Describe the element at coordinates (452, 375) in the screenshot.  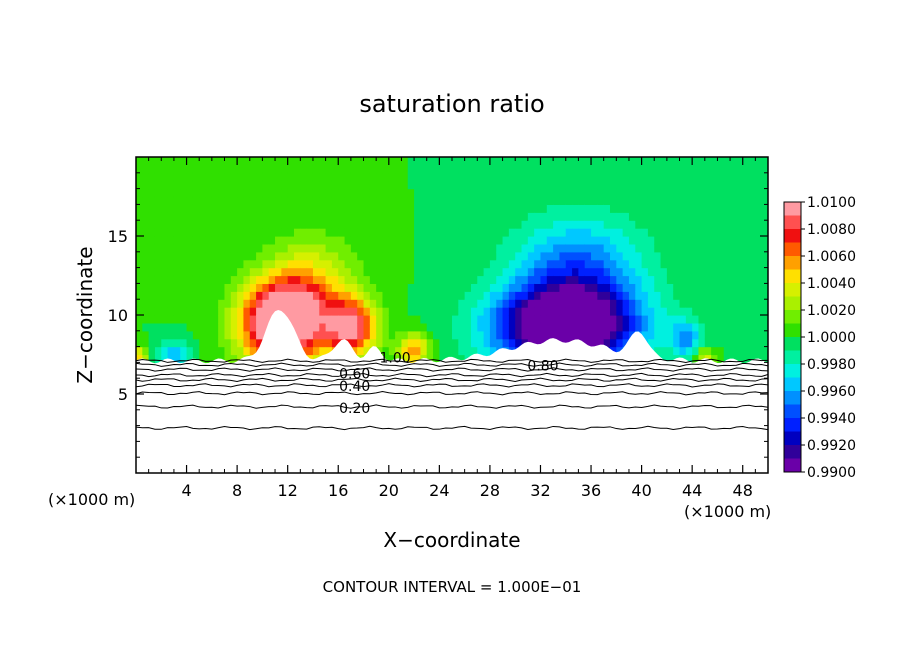
I see `contour-line` at that location.